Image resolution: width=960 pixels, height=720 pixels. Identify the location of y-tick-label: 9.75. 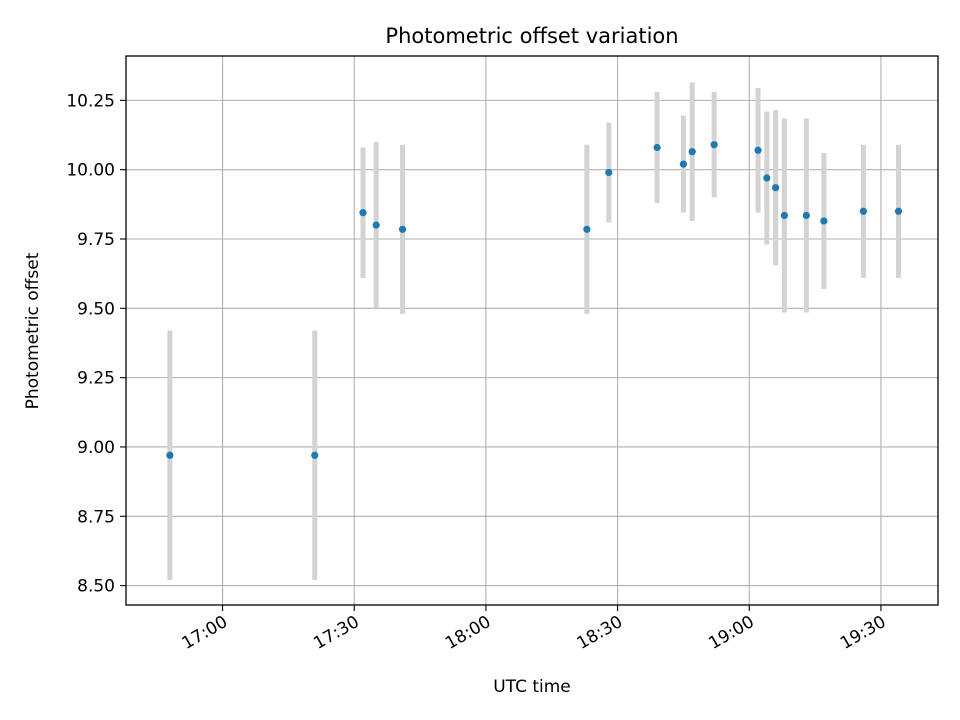
(96, 240).